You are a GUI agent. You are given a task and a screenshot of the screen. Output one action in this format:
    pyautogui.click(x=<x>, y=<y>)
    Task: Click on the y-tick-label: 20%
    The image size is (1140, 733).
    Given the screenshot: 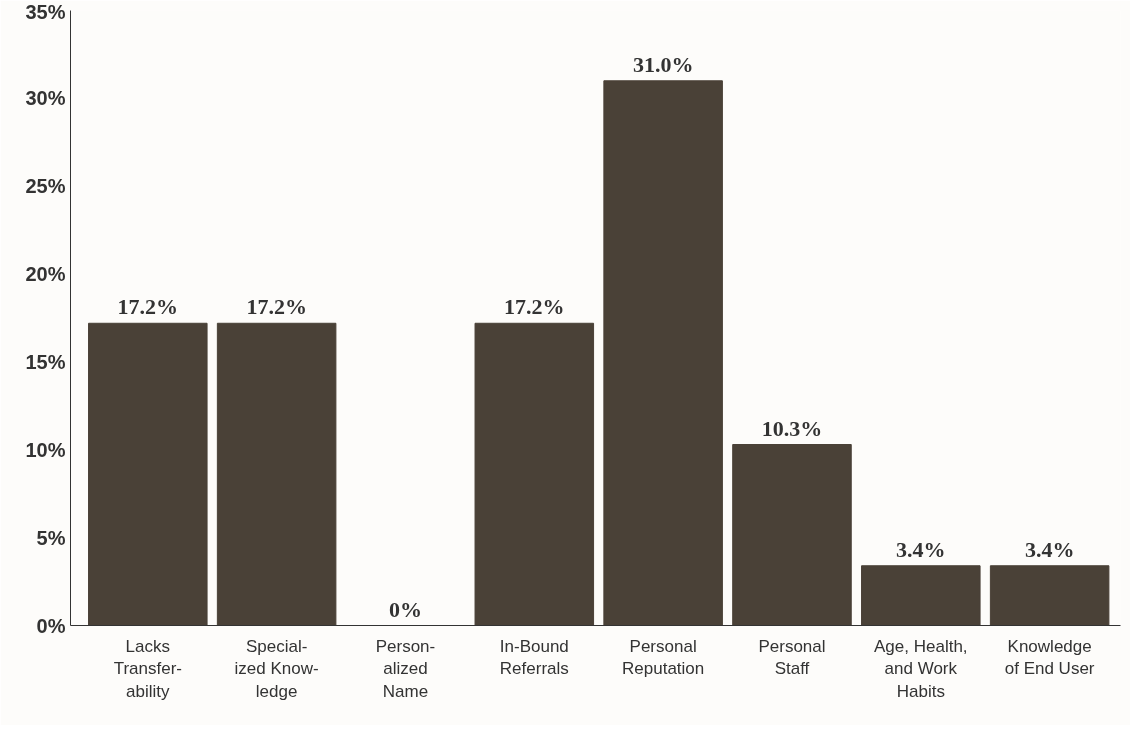 What is the action you would take?
    pyautogui.click(x=45, y=274)
    